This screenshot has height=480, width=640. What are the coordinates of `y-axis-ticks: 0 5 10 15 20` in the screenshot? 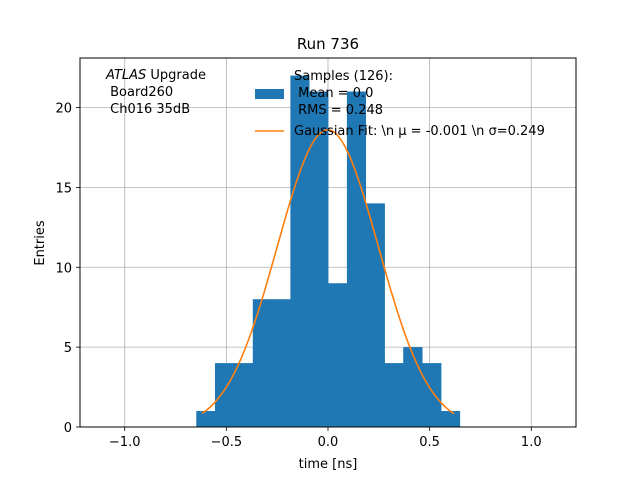 It's located at (67, 269).